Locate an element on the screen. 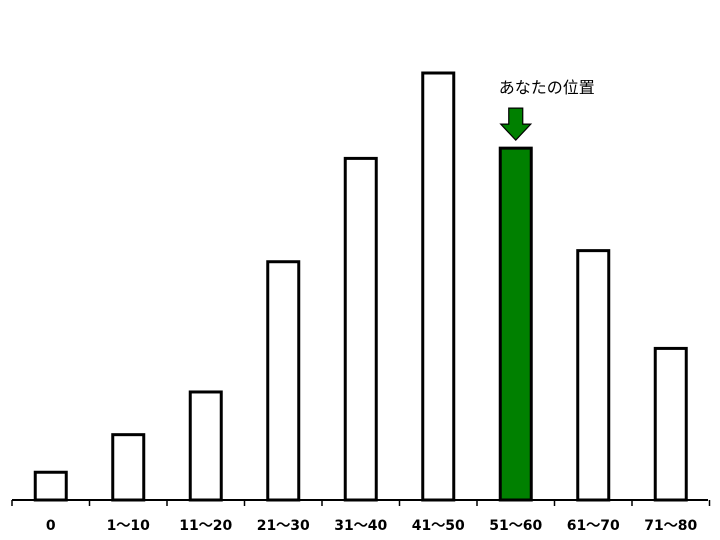  x-tick-label: 11〜20 is located at coordinates (205, 526).